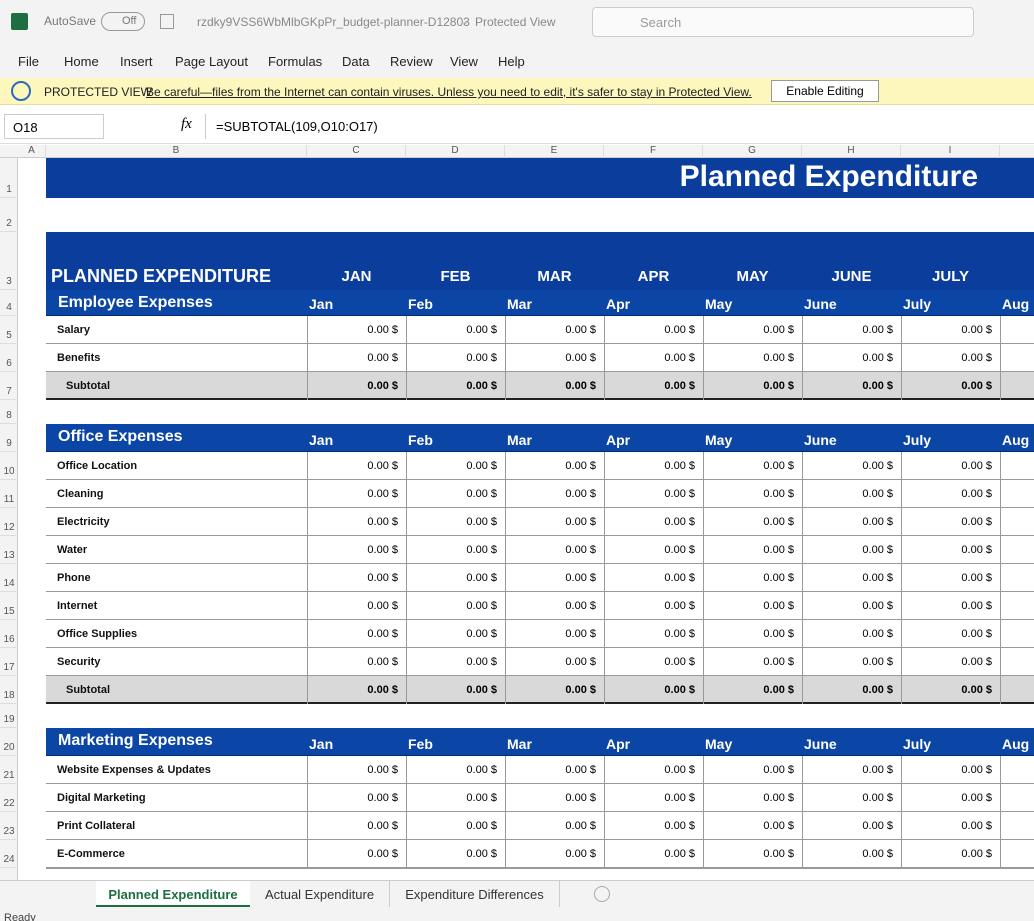 This screenshot has width=1034, height=921. What do you see at coordinates (618, 304) in the screenshot?
I see `section-month: Apr` at bounding box center [618, 304].